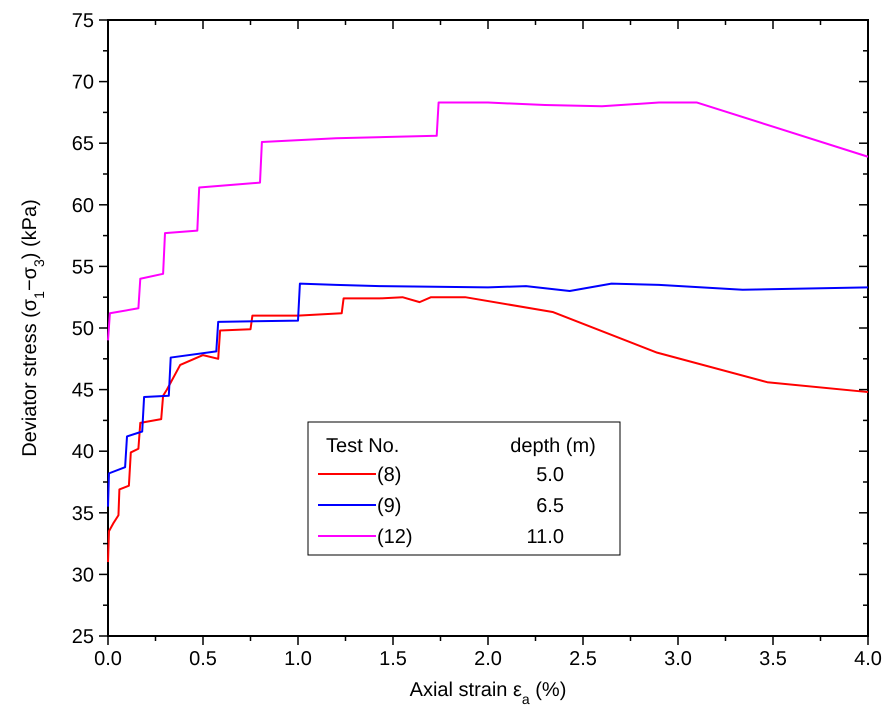 The width and height of the screenshot is (889, 728). What do you see at coordinates (550, 506) in the screenshot?
I see `annotation: 6.5` at bounding box center [550, 506].